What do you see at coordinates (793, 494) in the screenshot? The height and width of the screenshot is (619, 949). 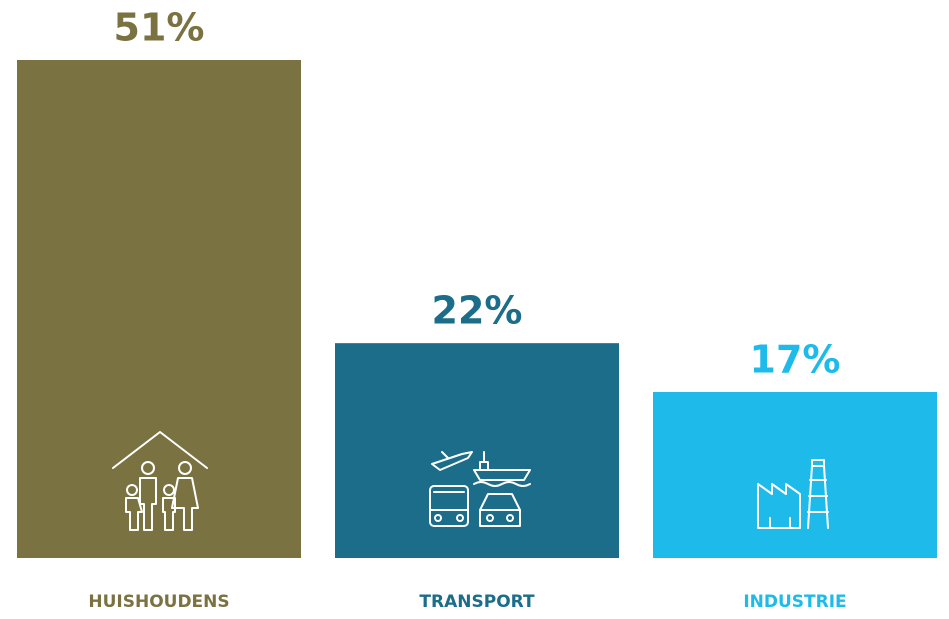 I see `factory-icon` at bounding box center [793, 494].